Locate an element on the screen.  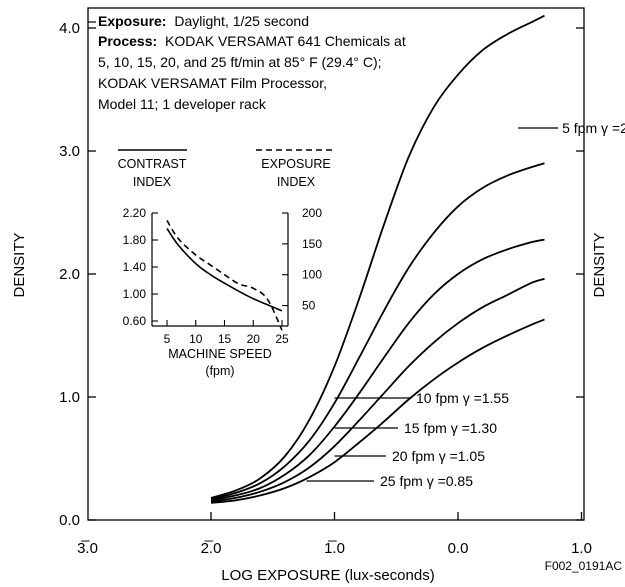
inset-x-tick-label: 20 is located at coordinates (254, 339).